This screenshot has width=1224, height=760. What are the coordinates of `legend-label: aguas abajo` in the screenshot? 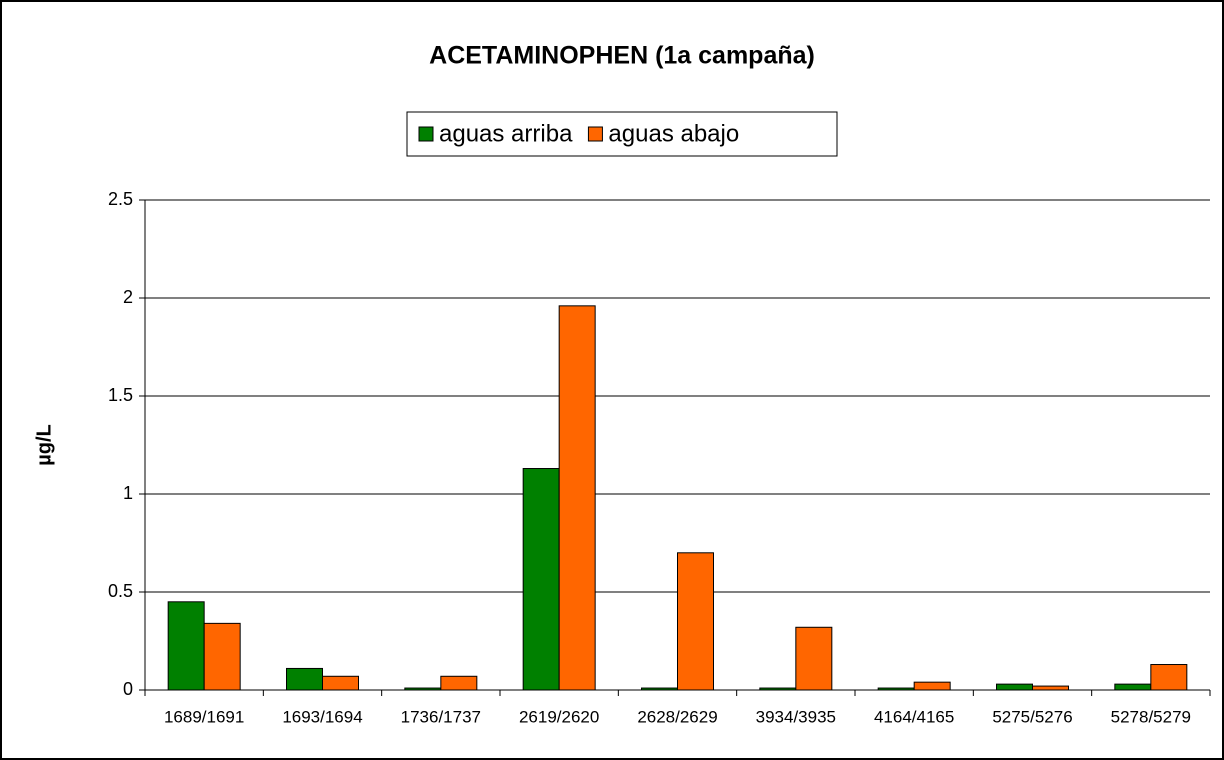 It's located at (673, 133).